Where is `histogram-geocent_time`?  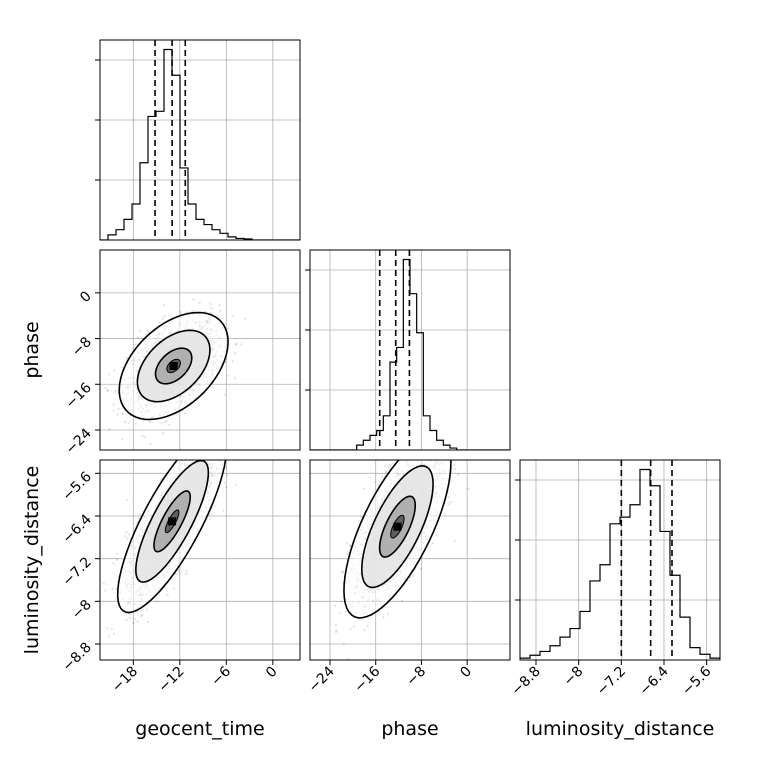 histogram-geocent_time is located at coordinates (200, 144).